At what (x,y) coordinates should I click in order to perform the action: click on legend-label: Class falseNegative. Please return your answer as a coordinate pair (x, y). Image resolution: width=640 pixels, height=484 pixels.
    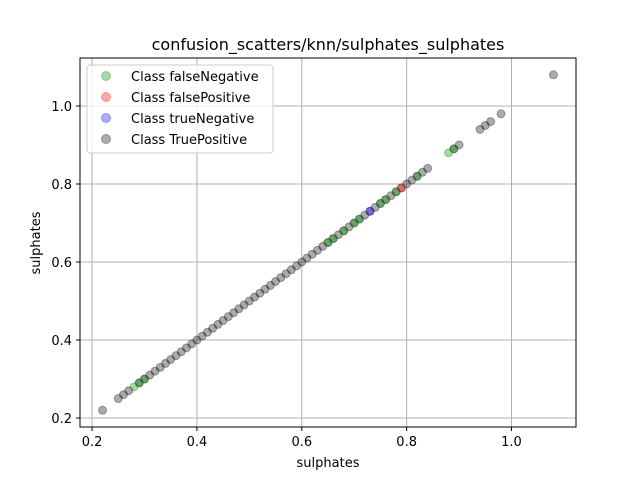
    Looking at the image, I should click on (195, 77).